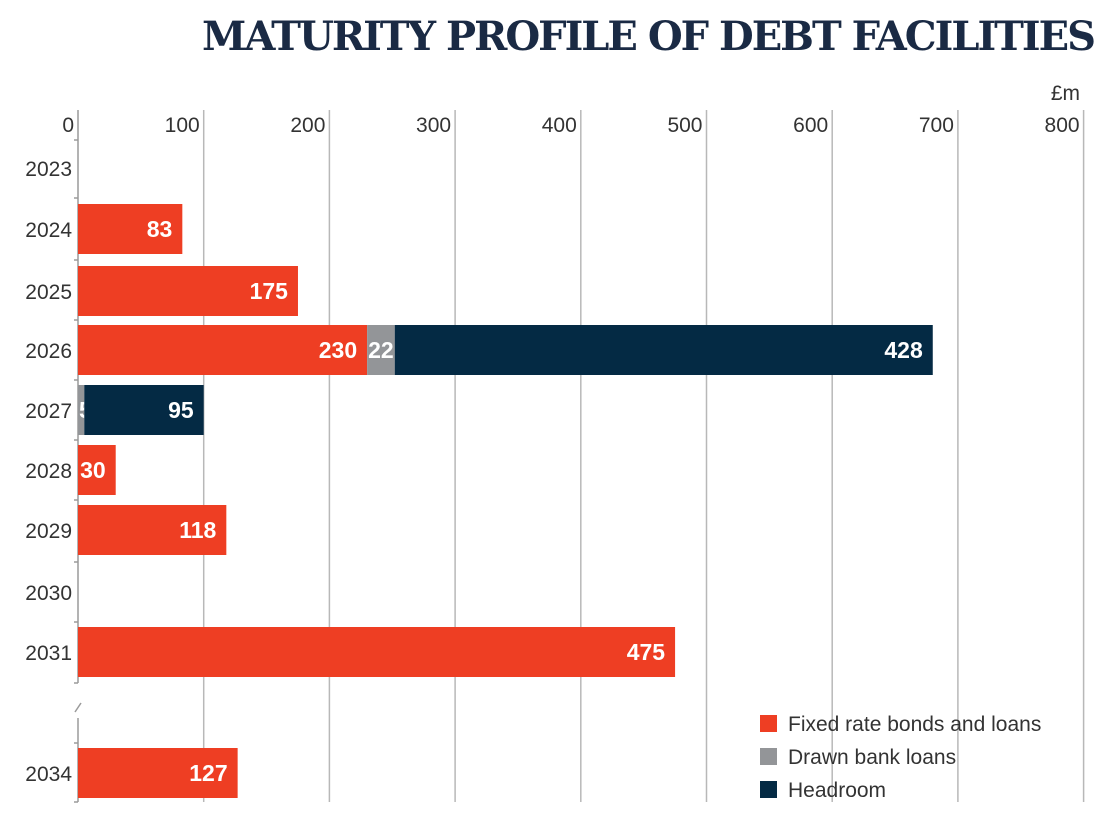 This screenshot has width=1100, height=829. I want to click on x-tick-label-500: 500, so click(684, 125).